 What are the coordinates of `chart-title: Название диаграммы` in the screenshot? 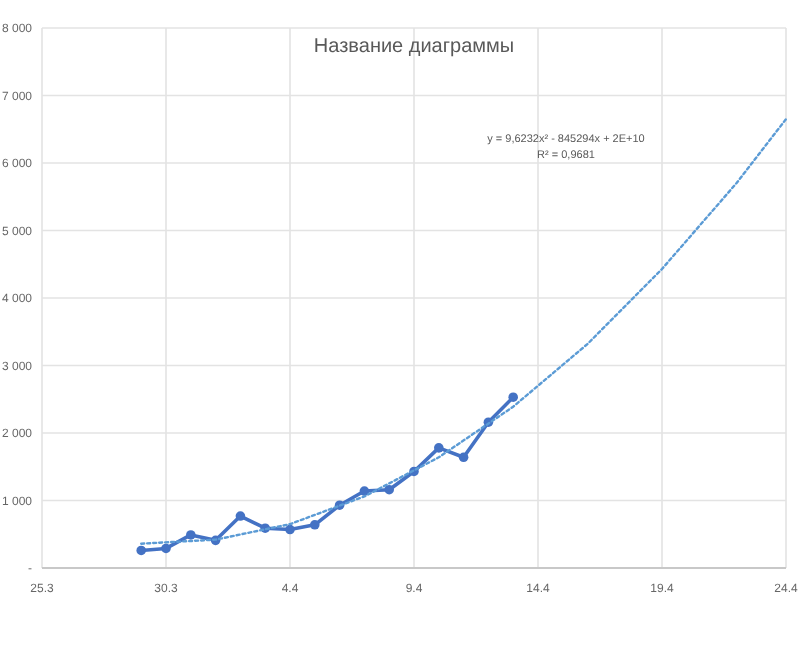 It's located at (414, 47).